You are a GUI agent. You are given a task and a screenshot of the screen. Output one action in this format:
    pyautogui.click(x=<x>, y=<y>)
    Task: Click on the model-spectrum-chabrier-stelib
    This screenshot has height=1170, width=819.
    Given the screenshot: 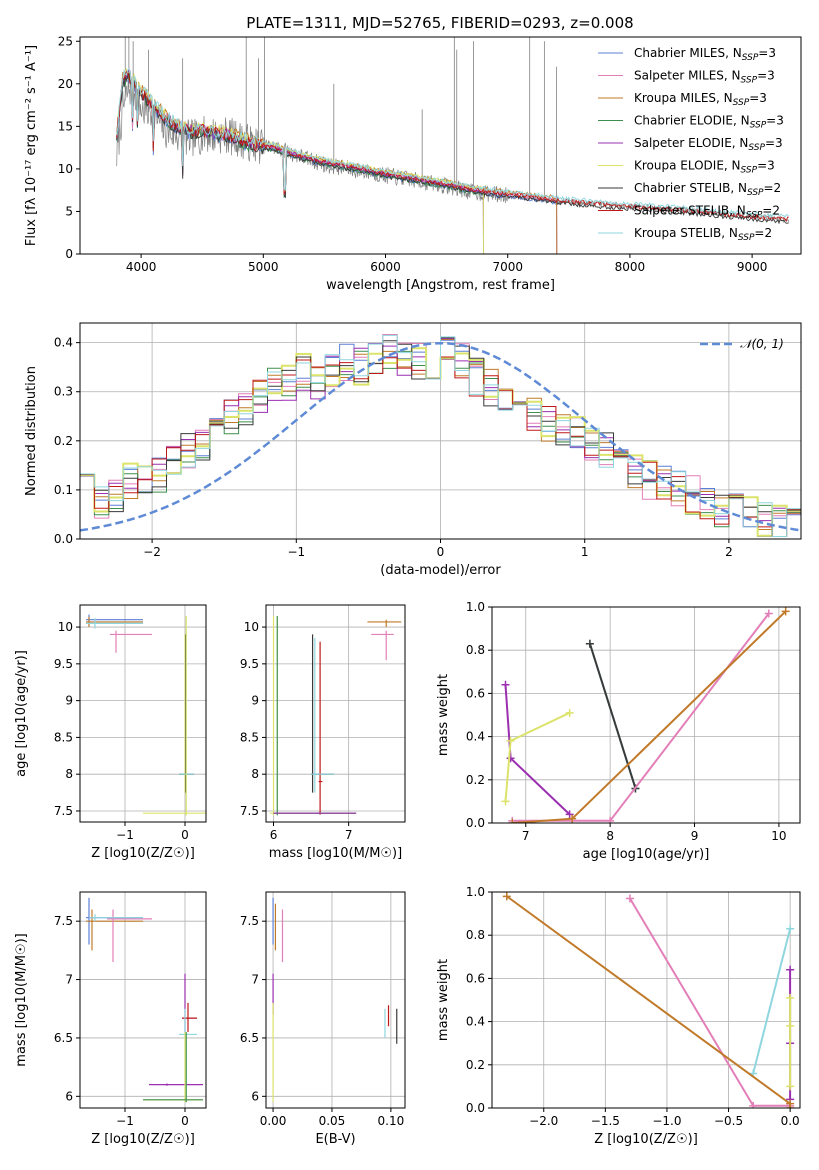 What is the action you would take?
    pyautogui.click(x=452, y=148)
    